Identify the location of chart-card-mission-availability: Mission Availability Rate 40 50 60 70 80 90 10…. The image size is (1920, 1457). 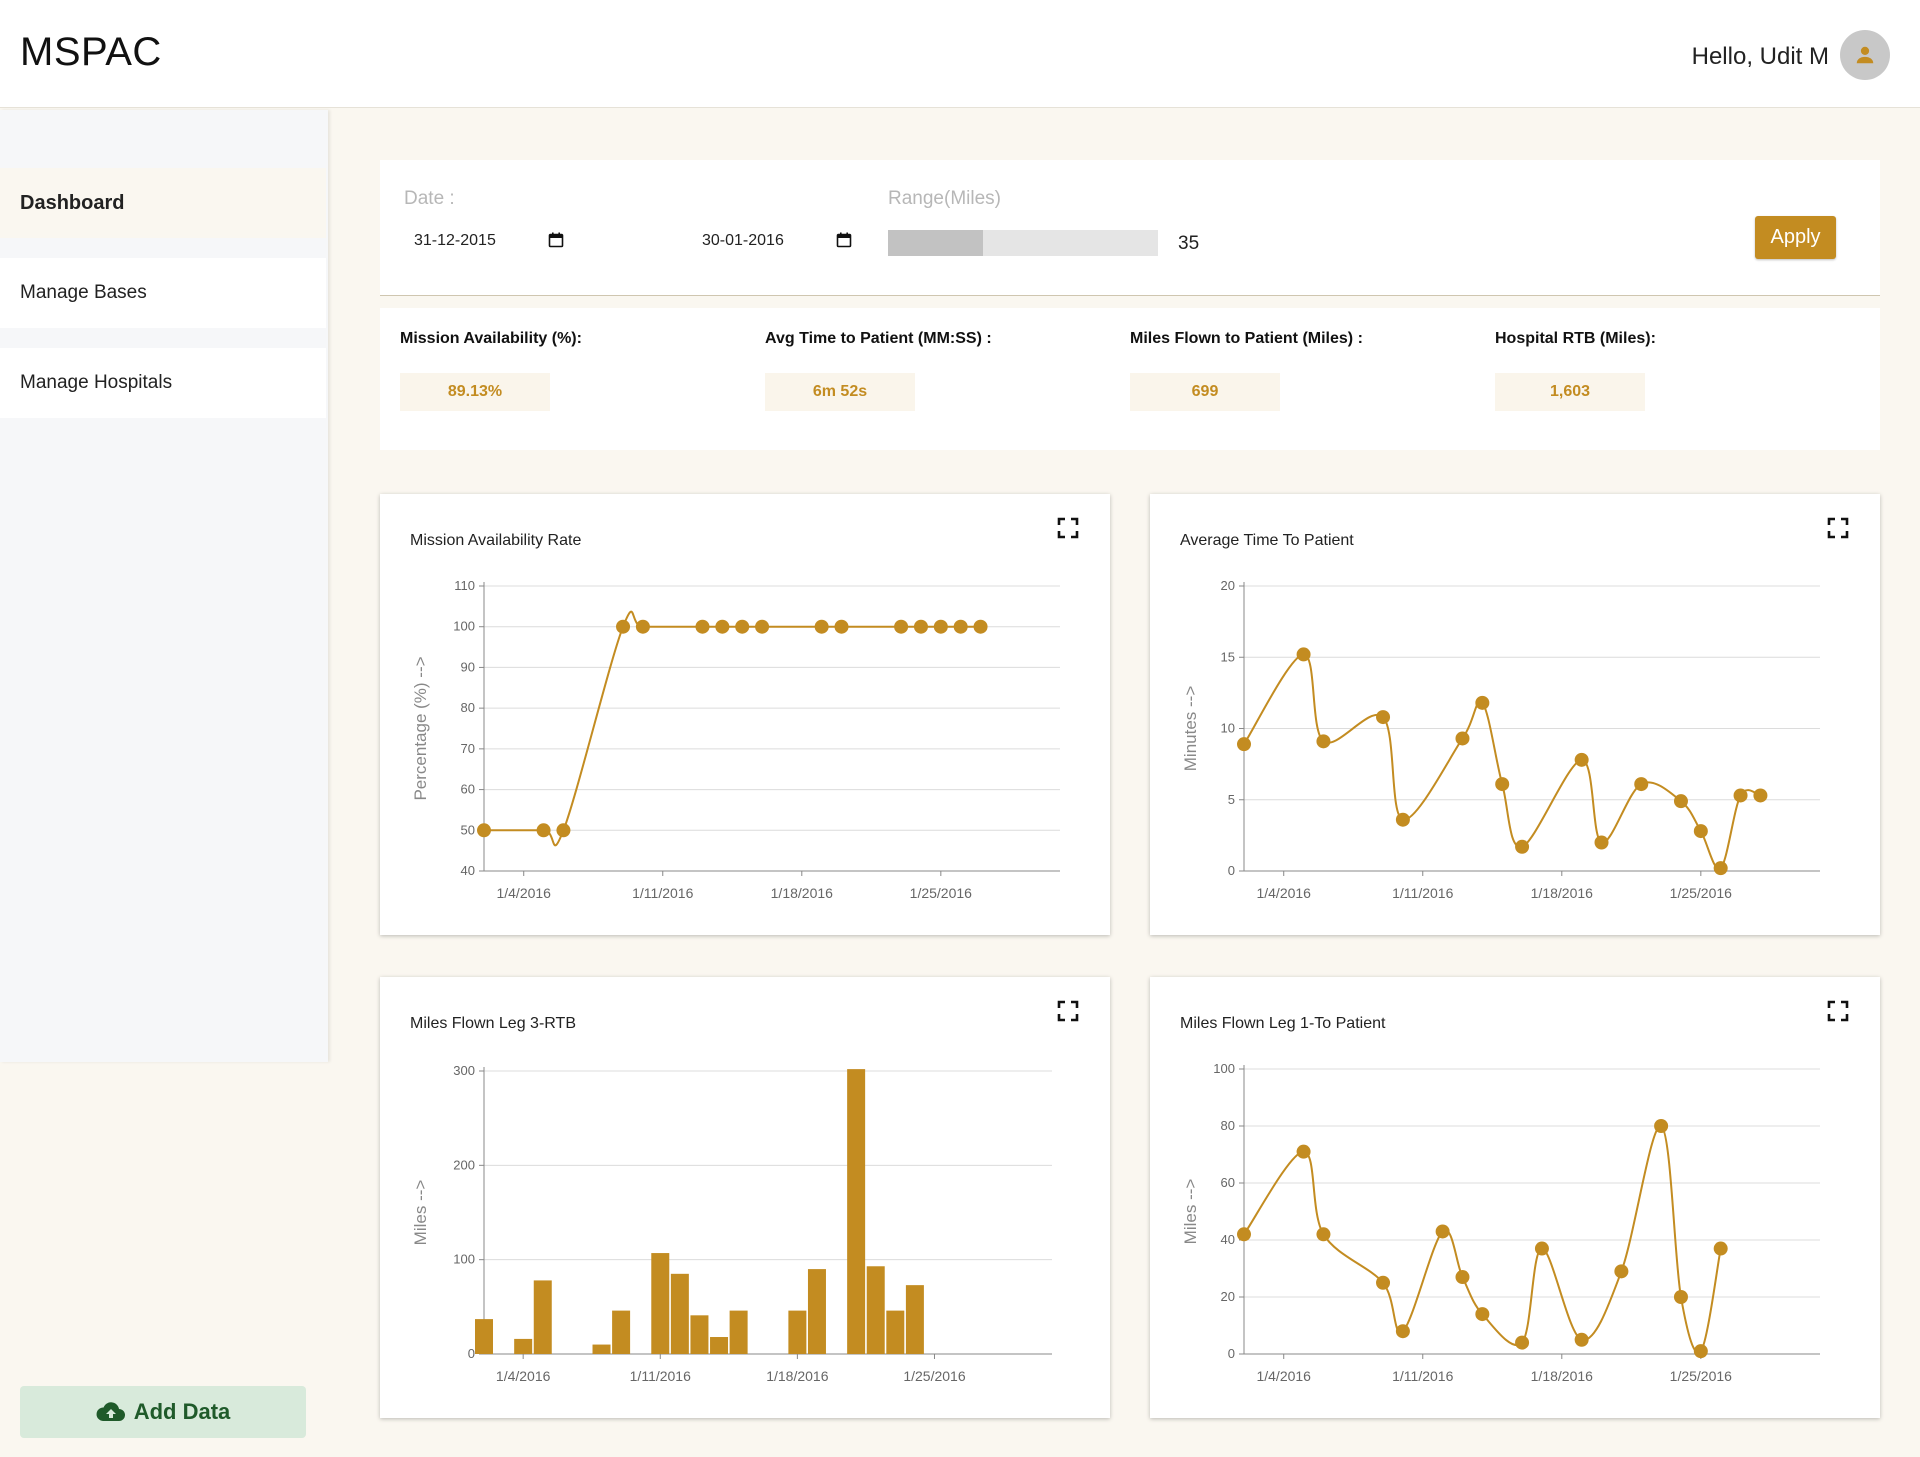
(745, 714).